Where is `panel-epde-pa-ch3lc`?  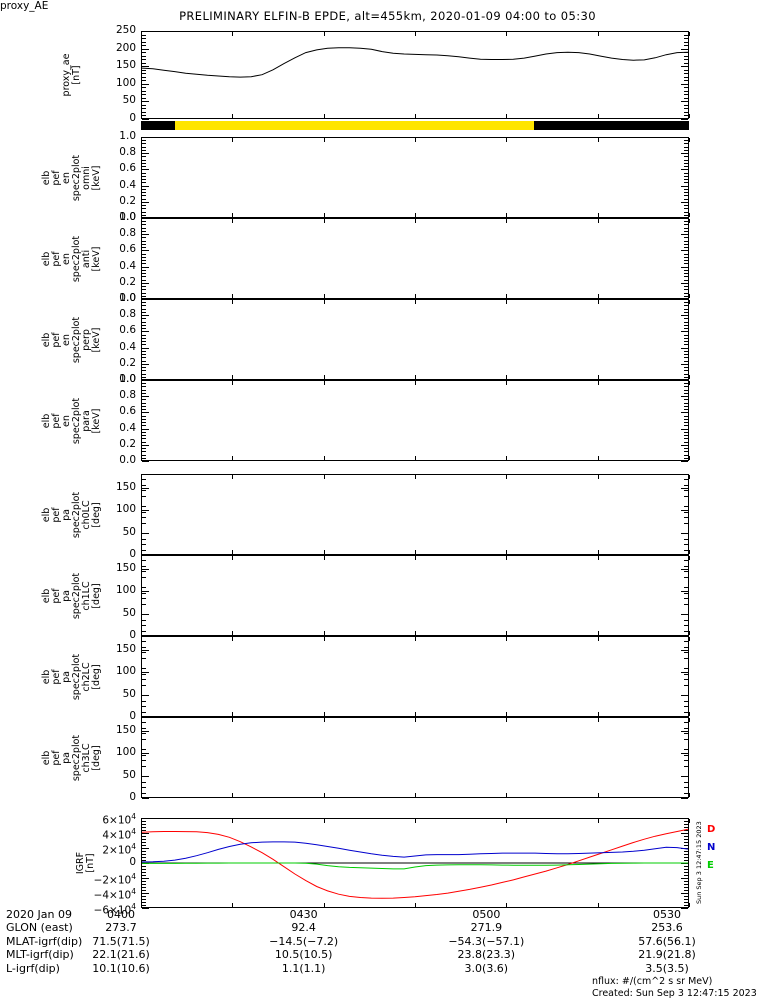
panel-epde-pa-ch3lc is located at coordinates (415, 757).